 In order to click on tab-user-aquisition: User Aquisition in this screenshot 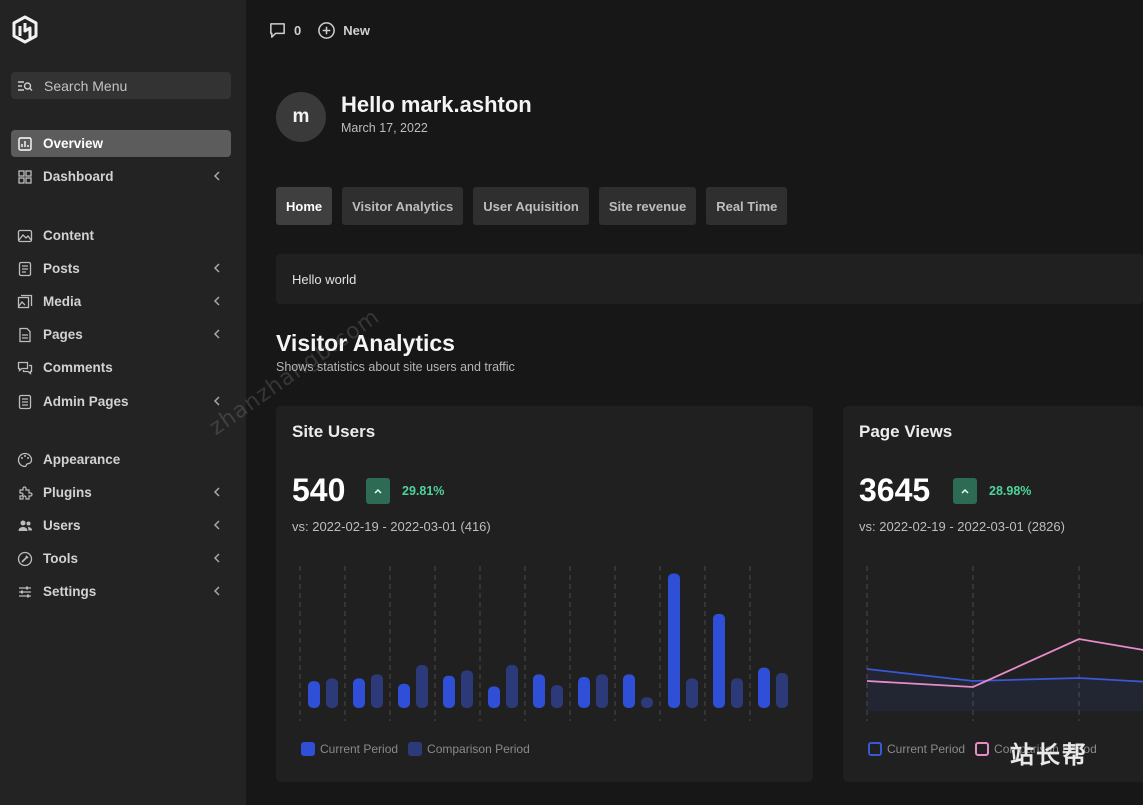, I will do `click(531, 206)`.